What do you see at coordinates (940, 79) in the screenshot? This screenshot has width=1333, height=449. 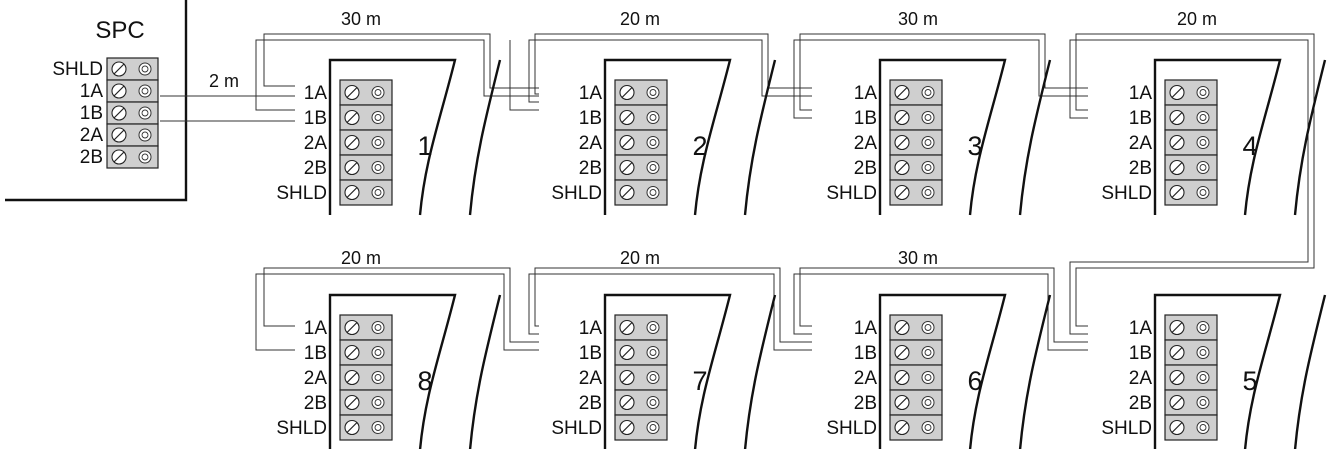 I see `wire-3-4-b` at bounding box center [940, 79].